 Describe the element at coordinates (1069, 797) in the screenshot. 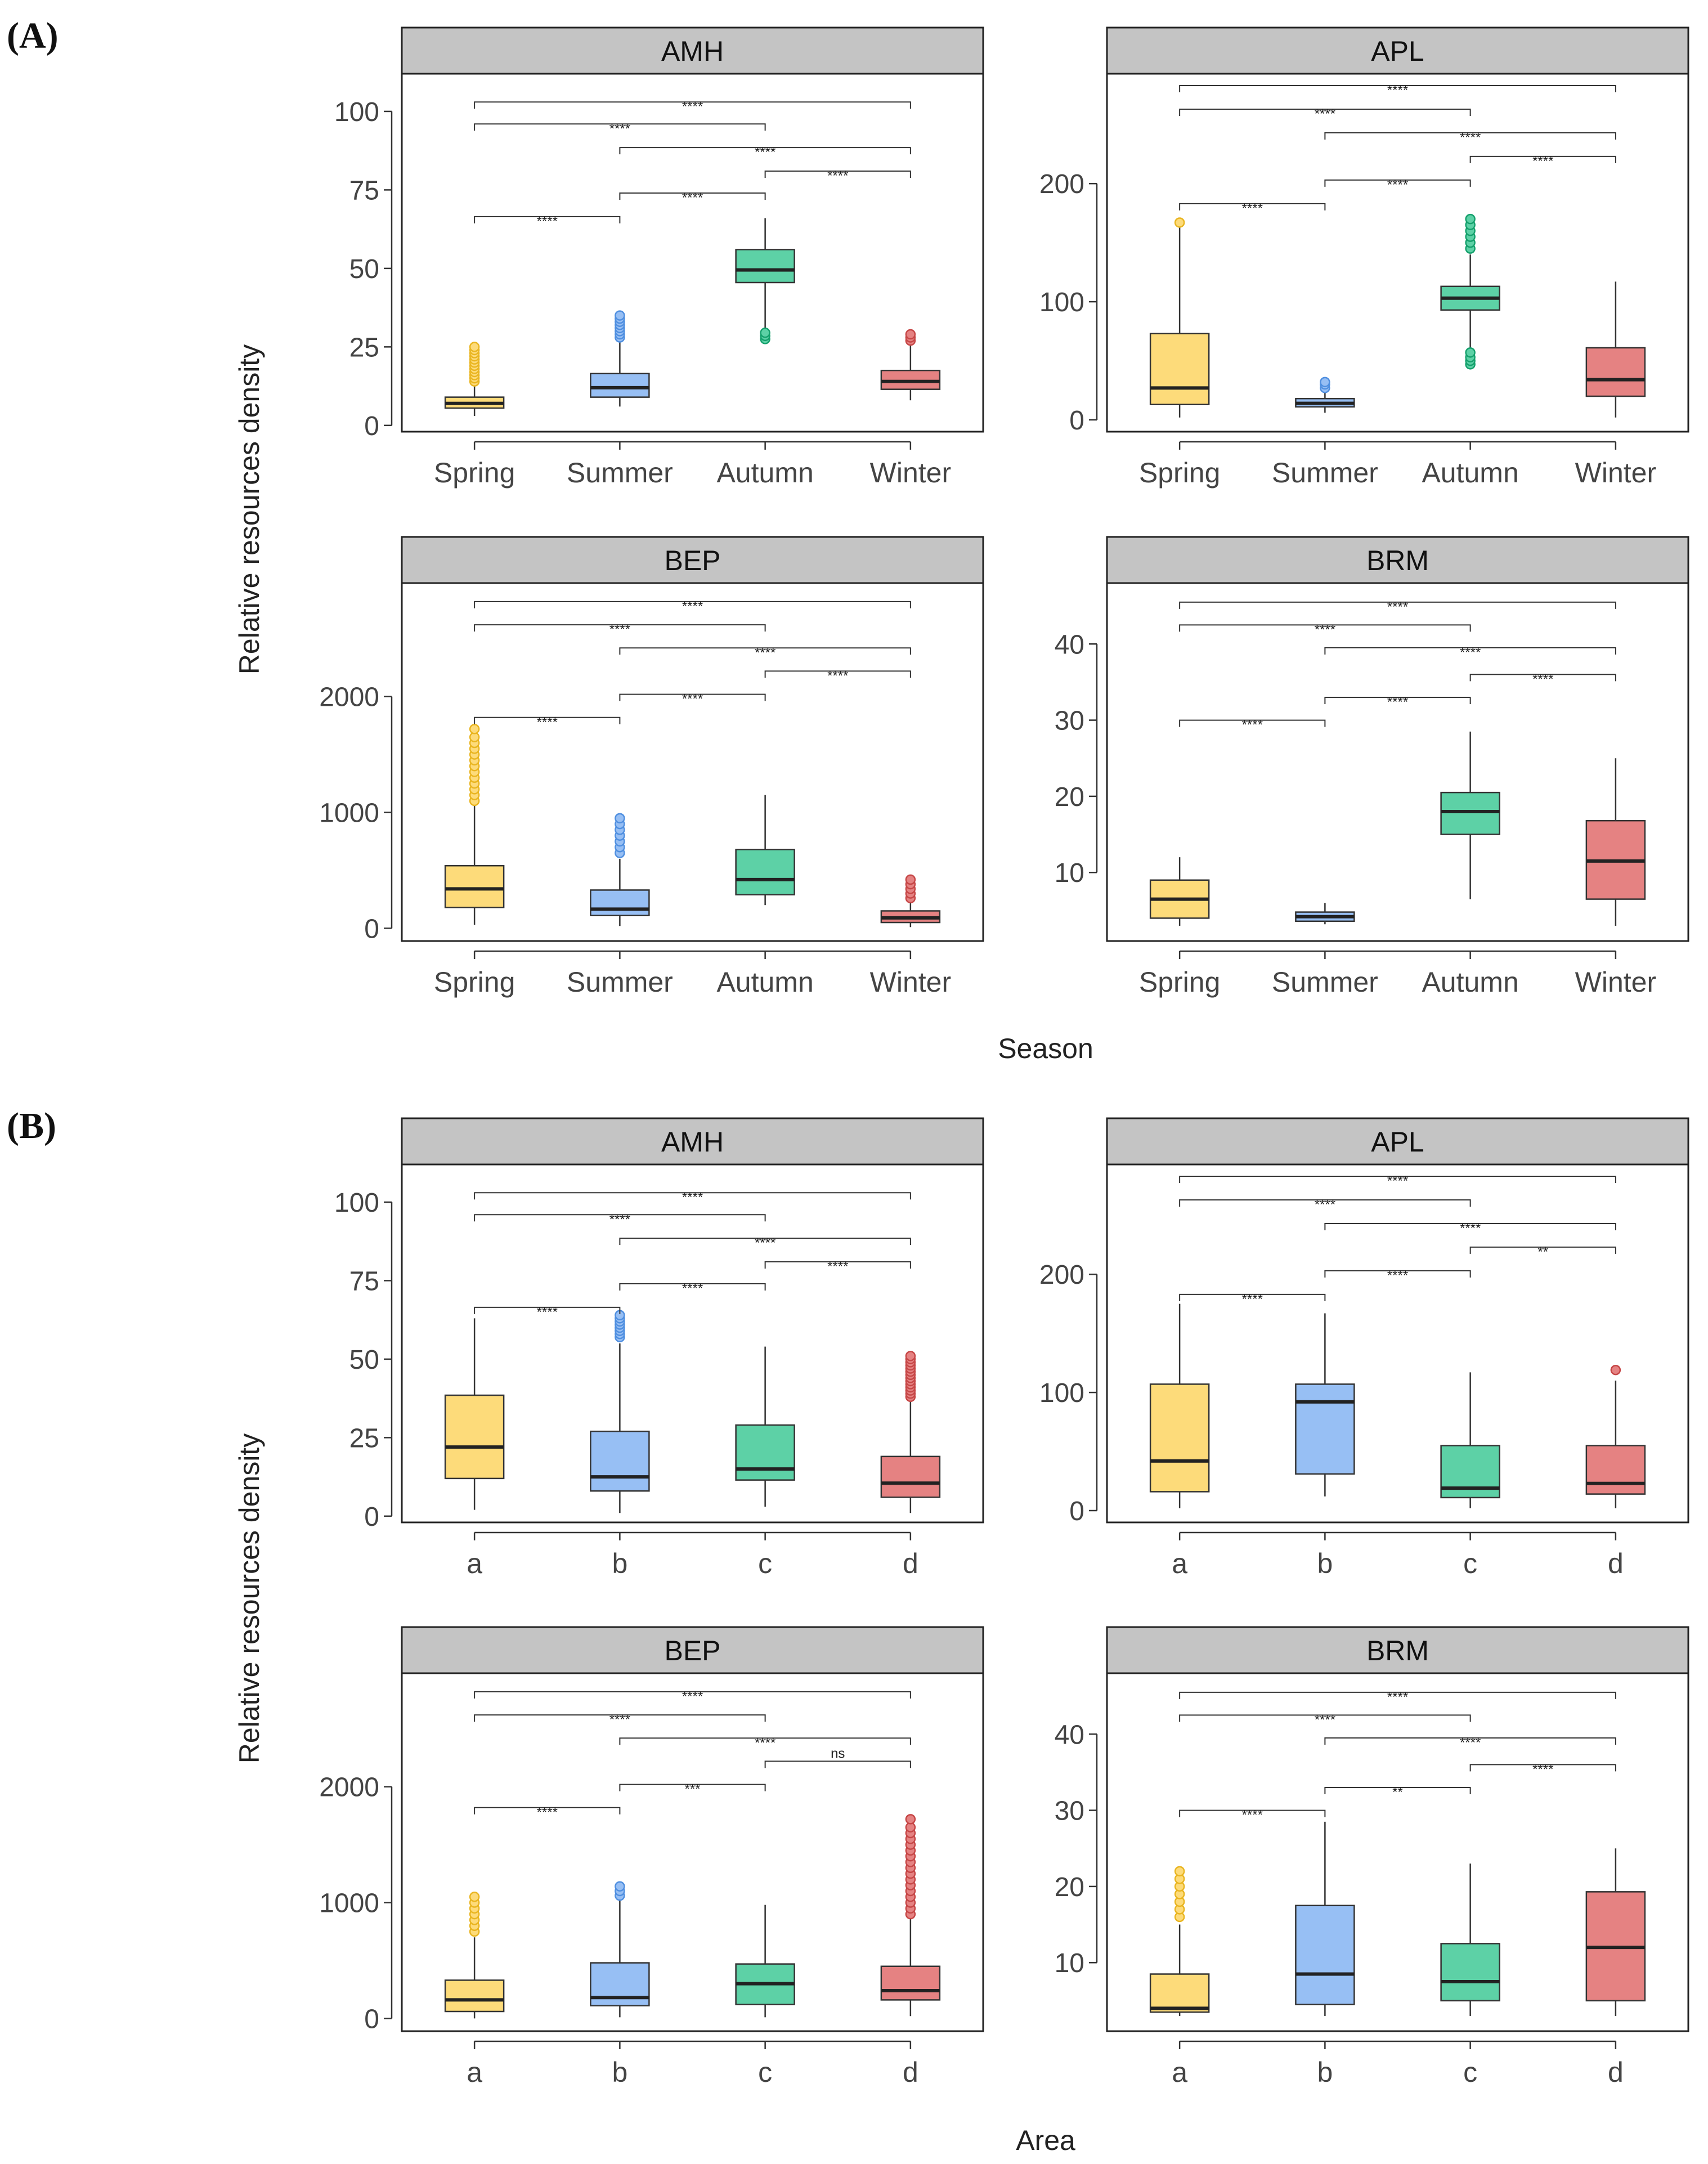

I see `y-tick-label: 20` at that location.